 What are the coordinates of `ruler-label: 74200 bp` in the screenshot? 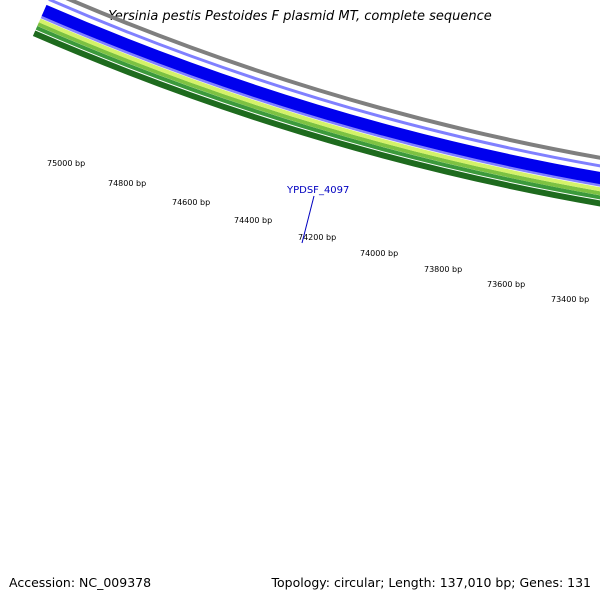 It's located at (317, 237).